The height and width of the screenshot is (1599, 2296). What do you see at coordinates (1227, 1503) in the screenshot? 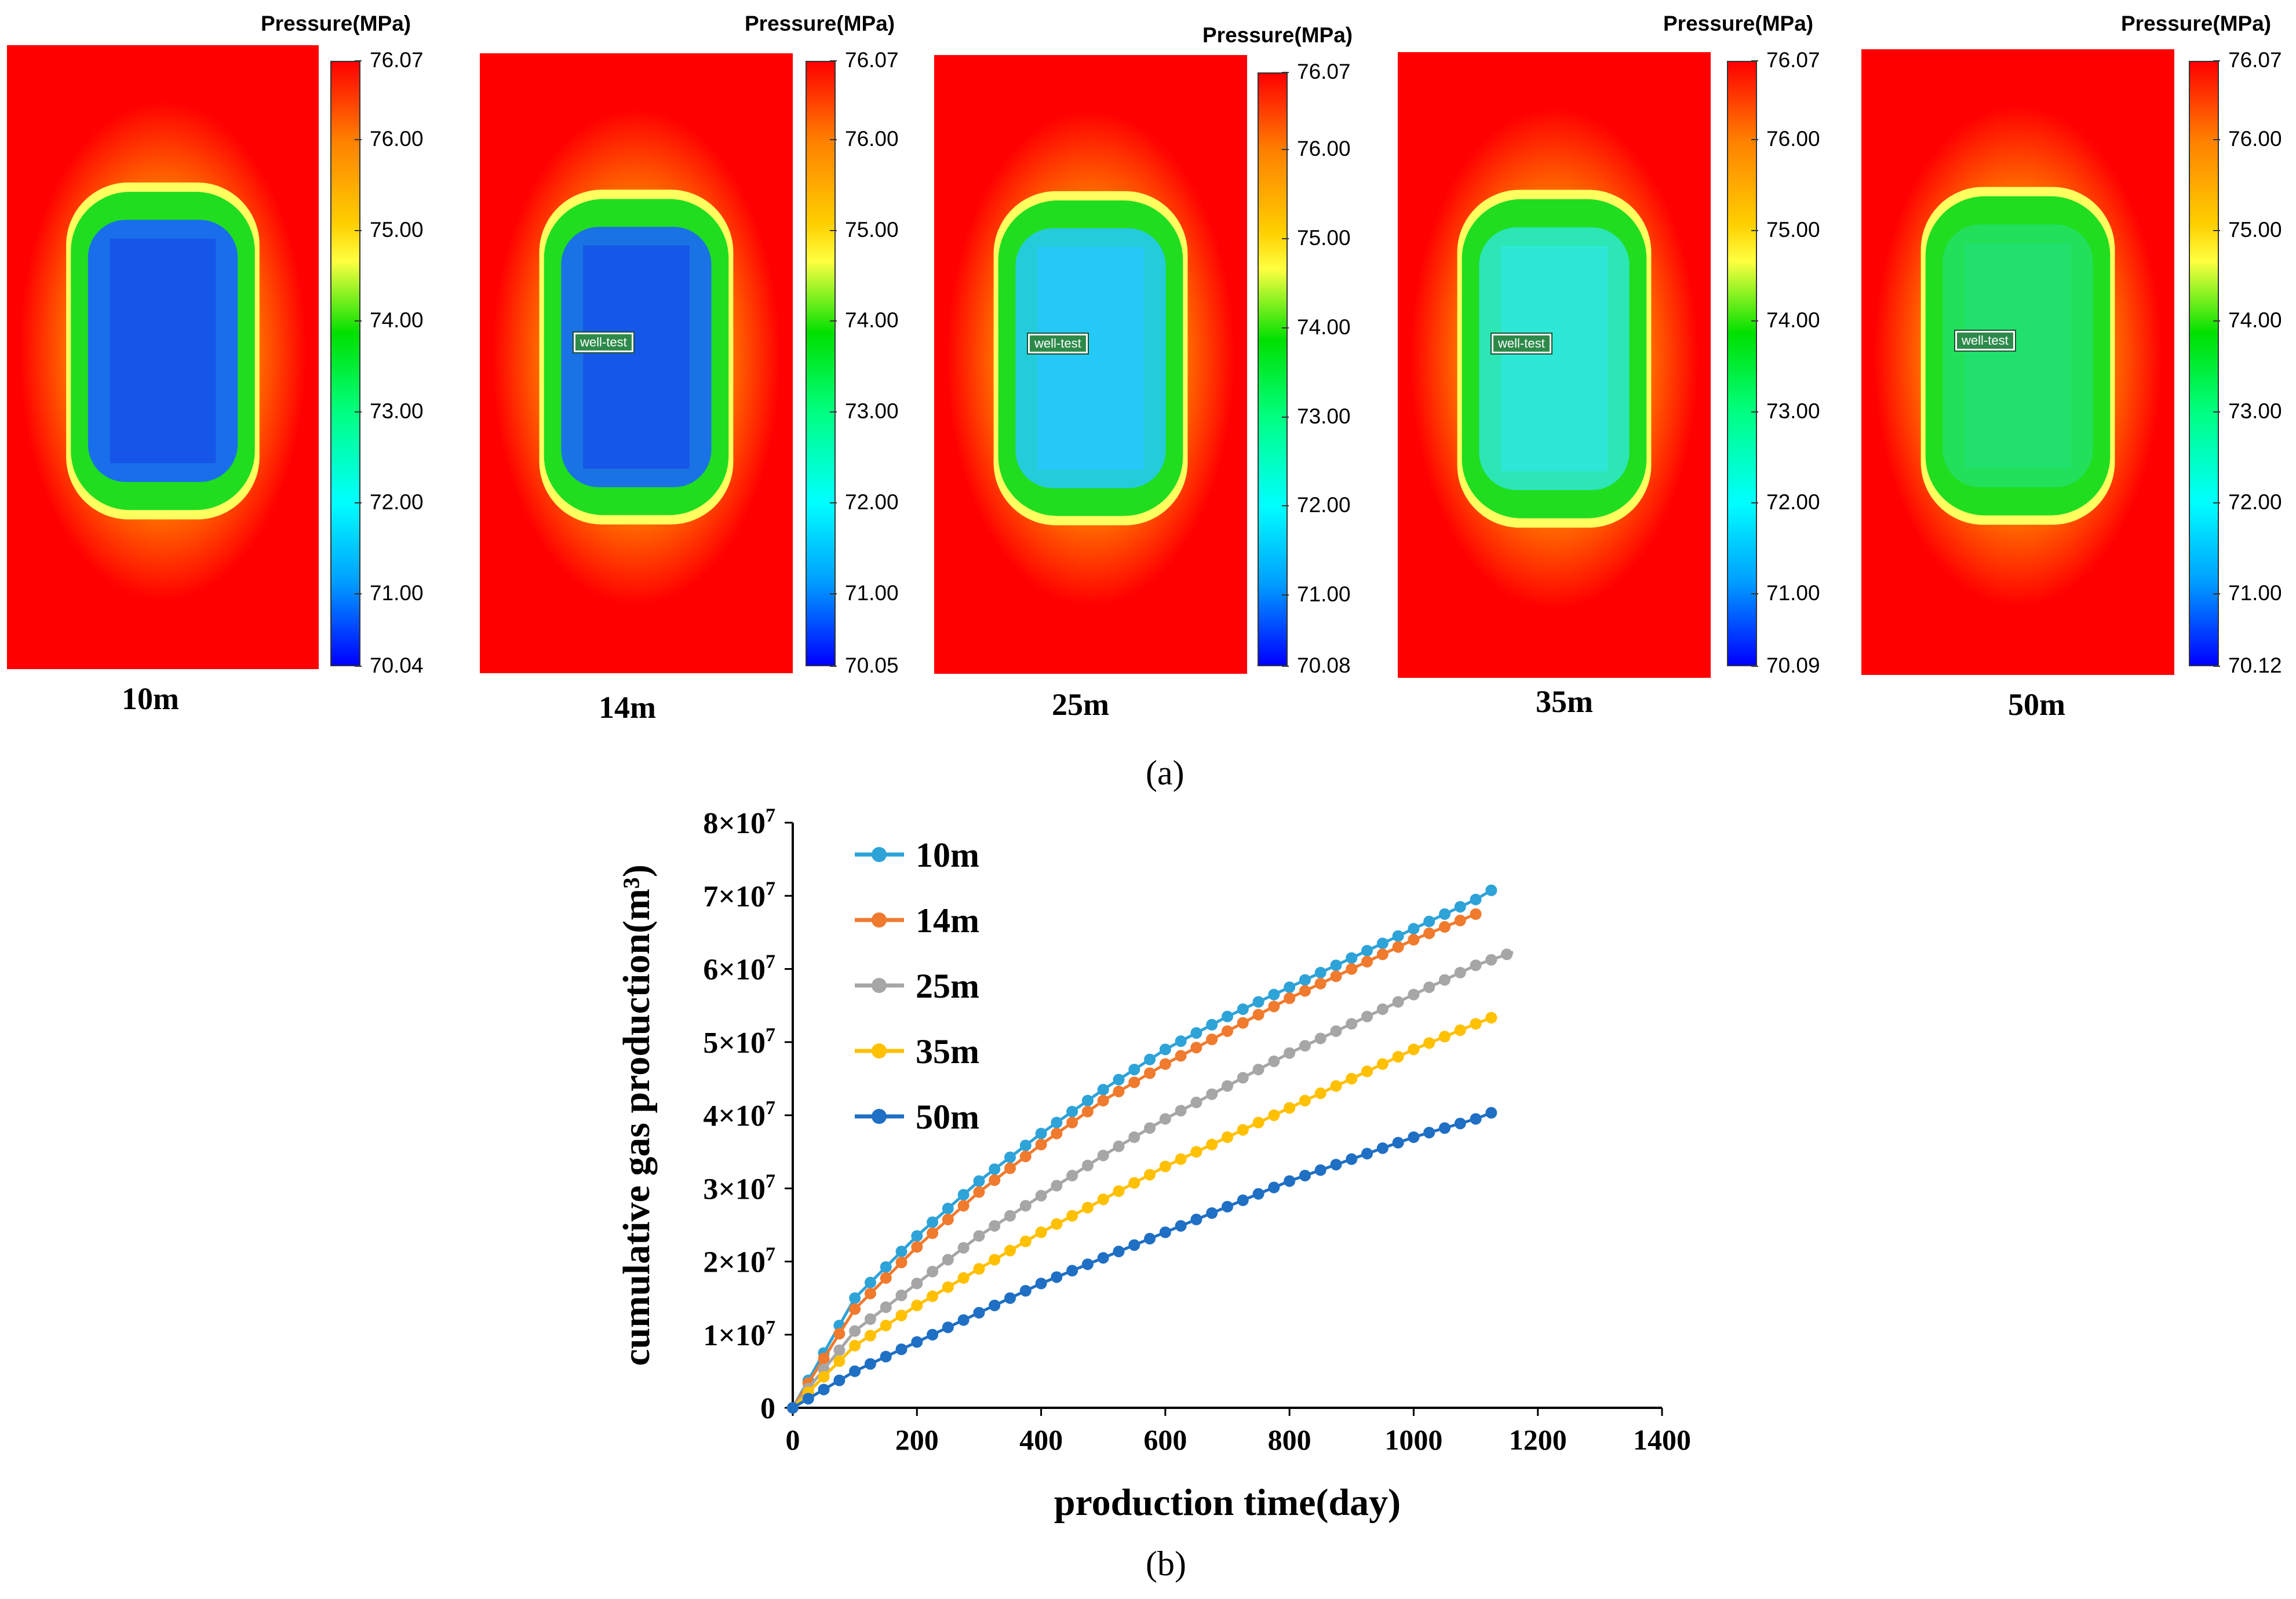
I see `x-axis-label: production time(day)` at bounding box center [1227, 1503].